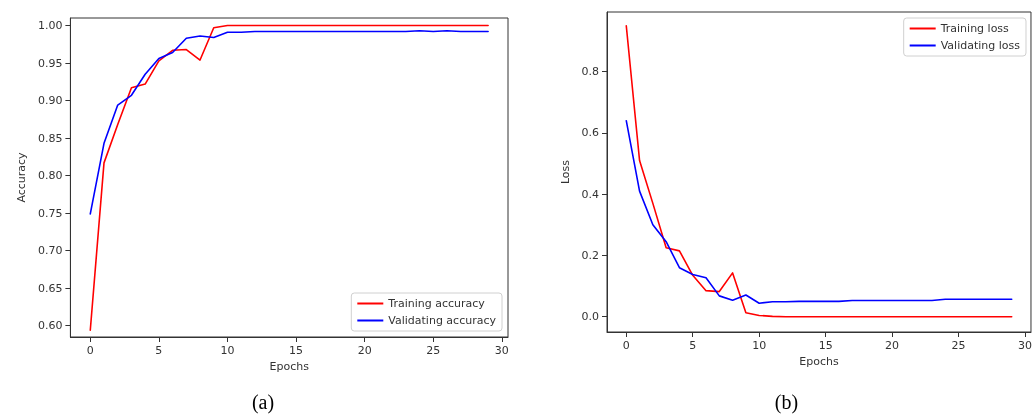 The width and height of the screenshot is (1035, 414). I want to click on y-axis-title: Loss, so click(565, 172).